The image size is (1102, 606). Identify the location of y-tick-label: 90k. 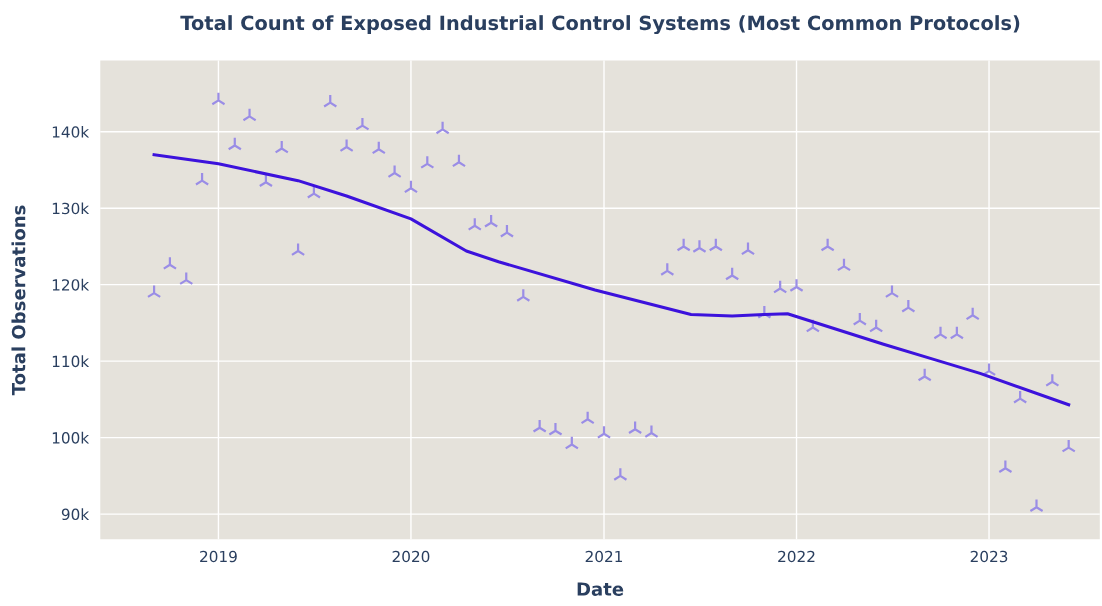
(75, 514).